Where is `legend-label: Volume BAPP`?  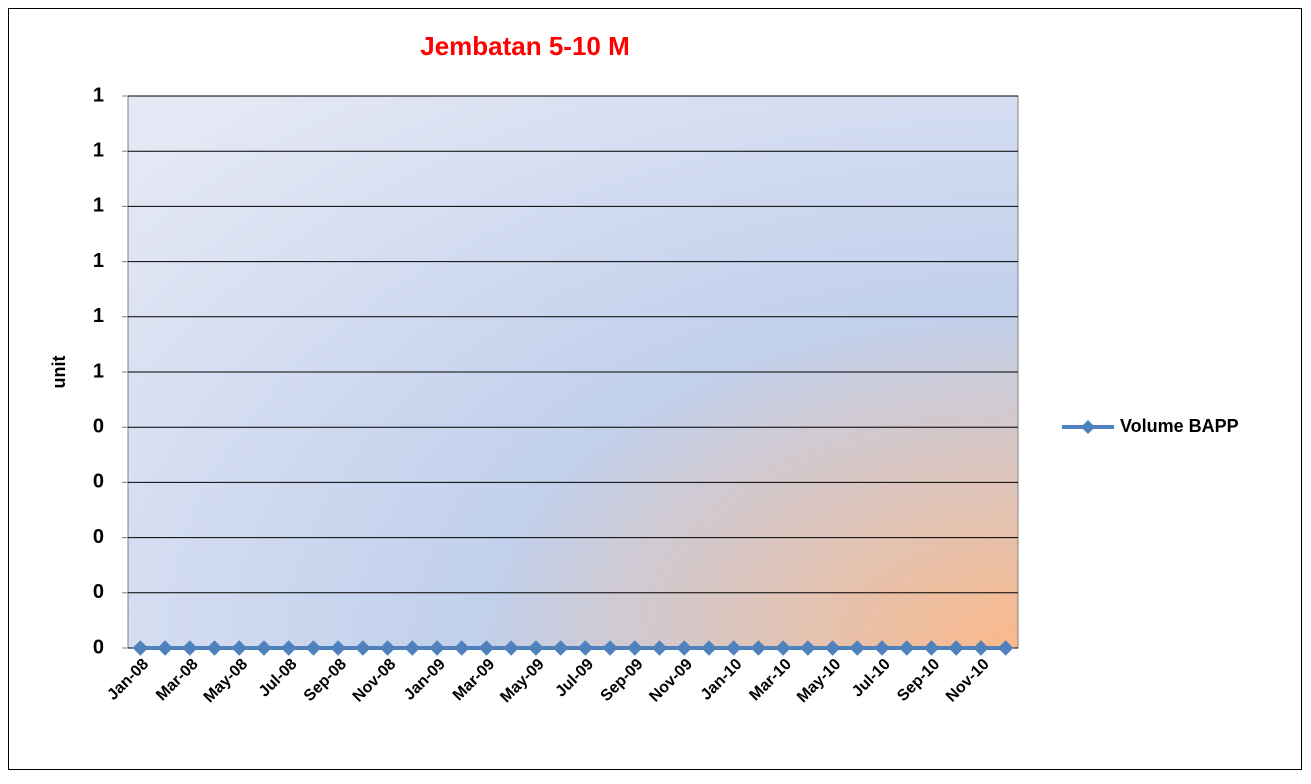 legend-label: Volume BAPP is located at coordinates (1179, 426).